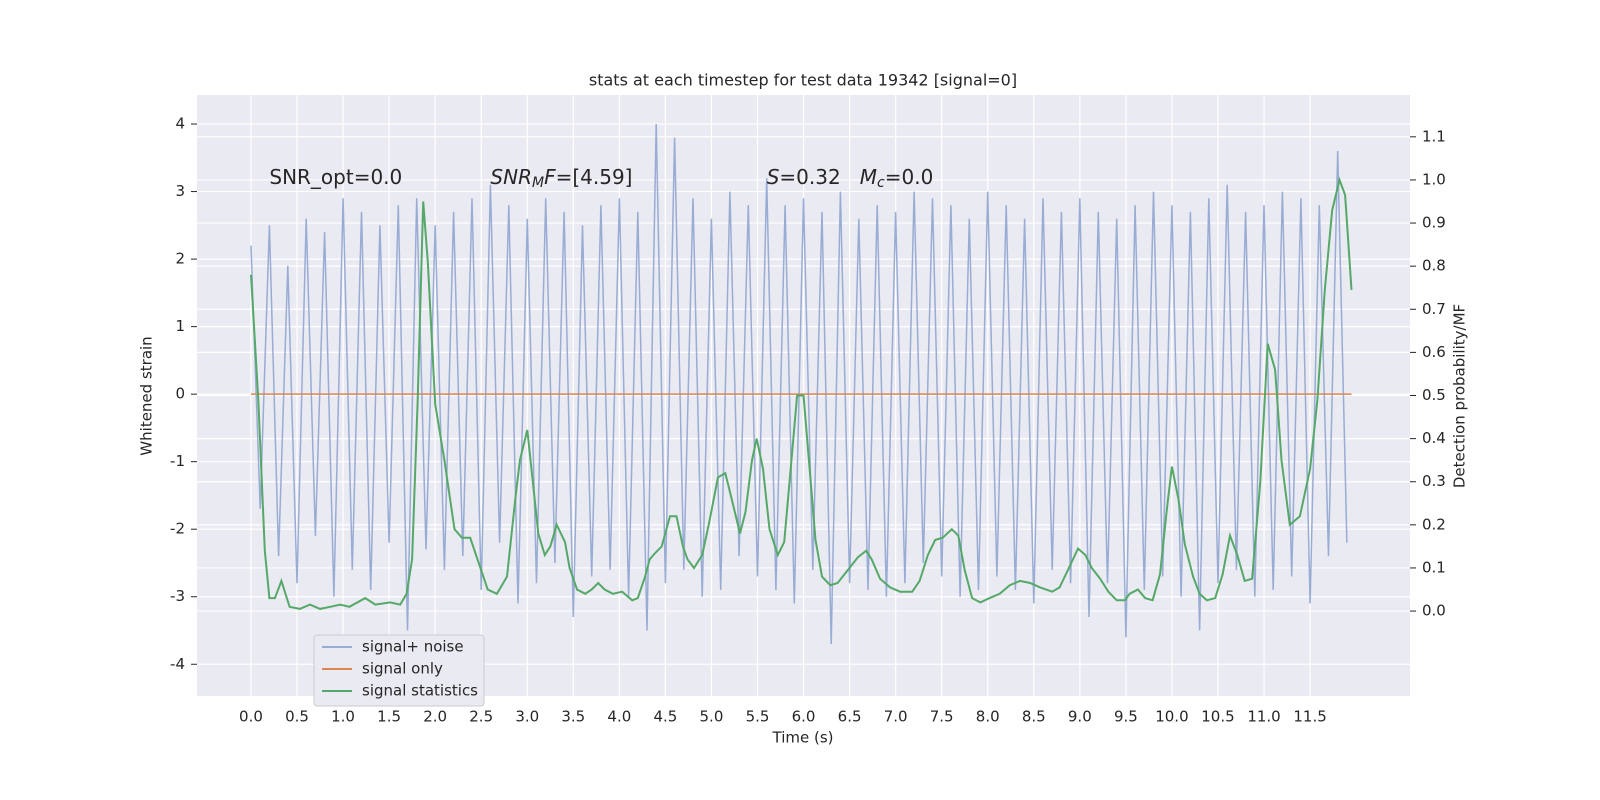 This screenshot has height=800, width=1600. I want to click on x-tick-label: 1.0, so click(343, 717).